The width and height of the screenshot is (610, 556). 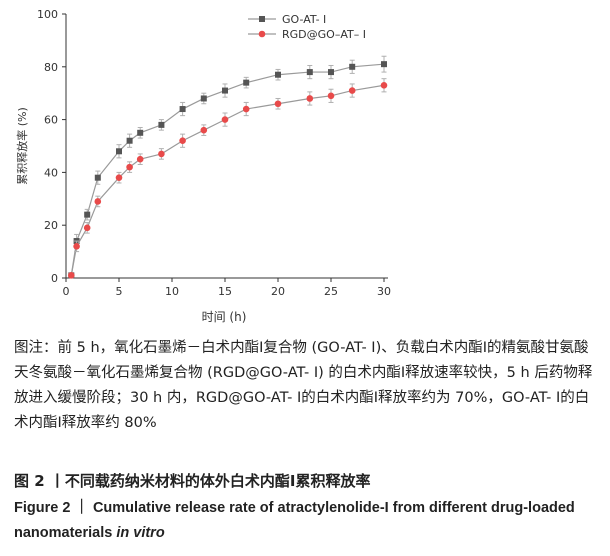 I want to click on y-tick-label: 80, so click(x=51, y=67).